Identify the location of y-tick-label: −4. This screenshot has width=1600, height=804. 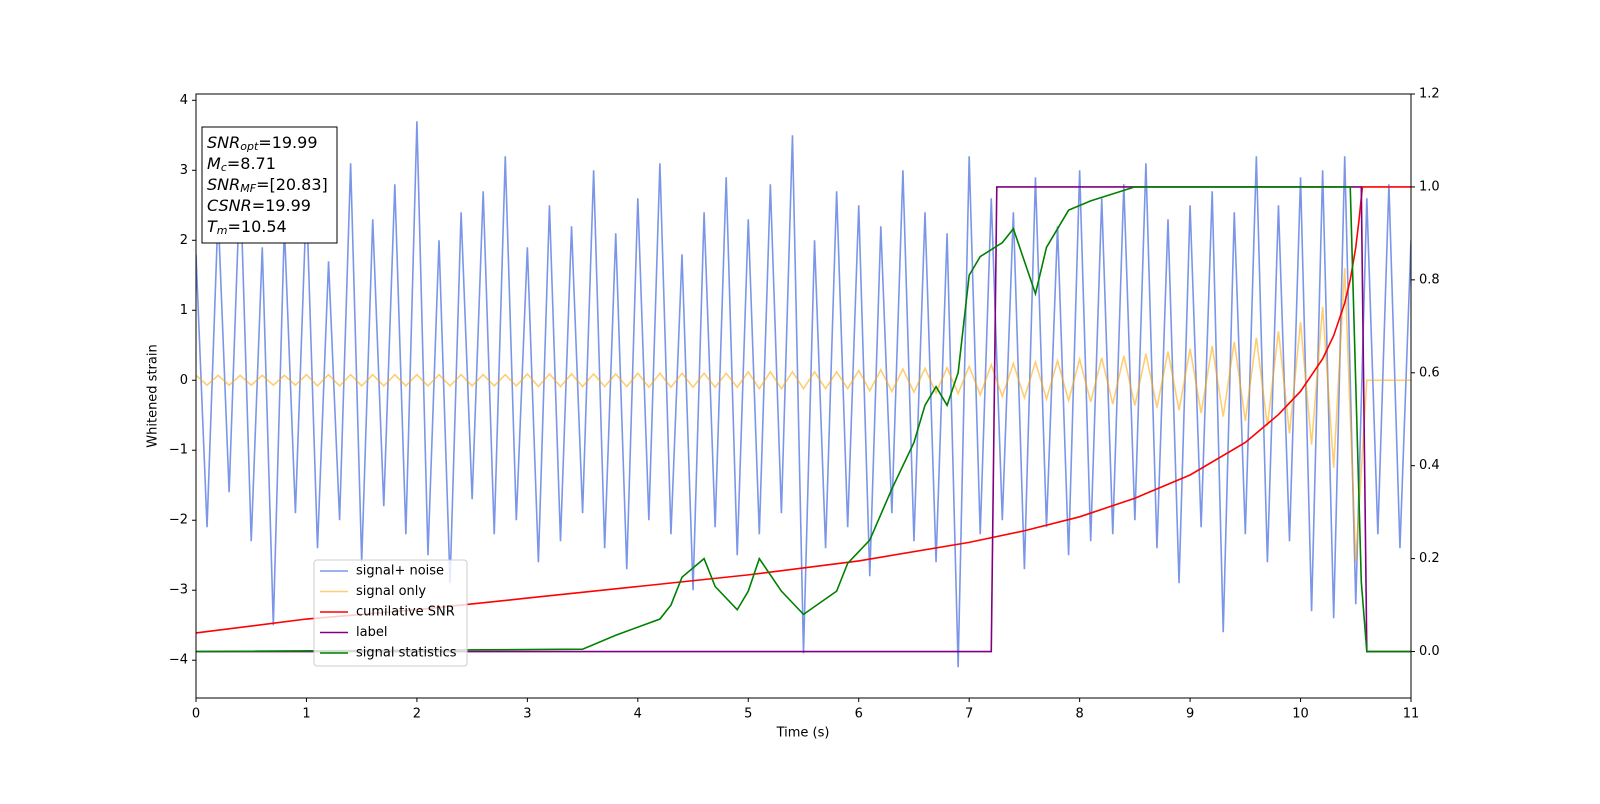
(178, 660).